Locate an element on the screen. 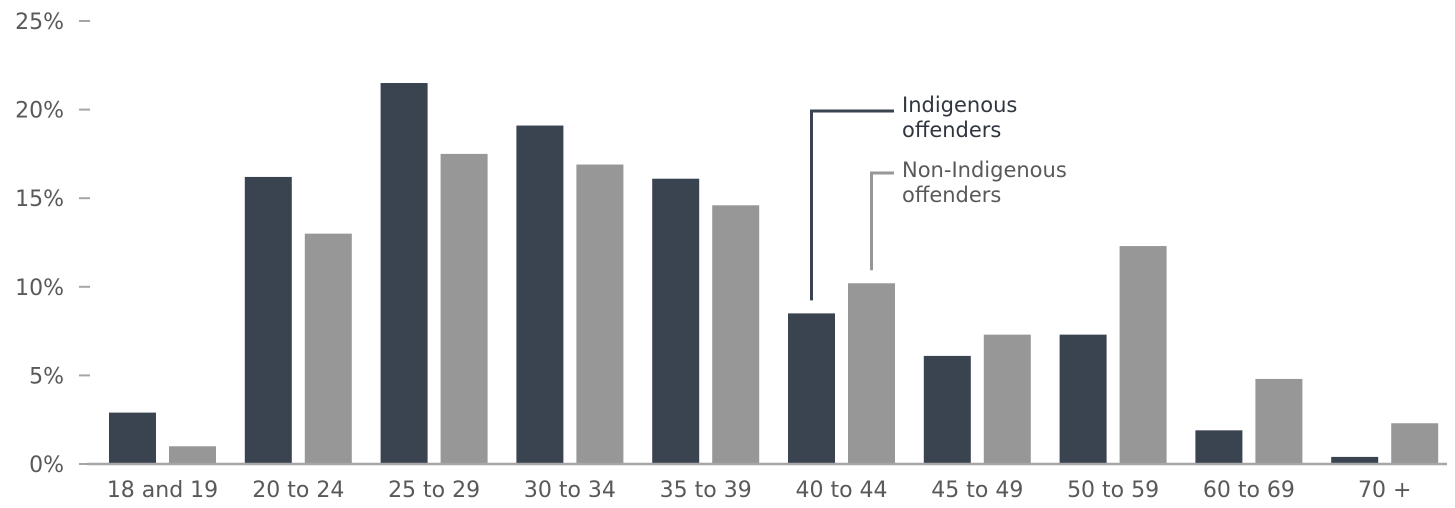 This screenshot has width=1455, height=508. x-tick-label: 35 to 39 is located at coordinates (706, 490).